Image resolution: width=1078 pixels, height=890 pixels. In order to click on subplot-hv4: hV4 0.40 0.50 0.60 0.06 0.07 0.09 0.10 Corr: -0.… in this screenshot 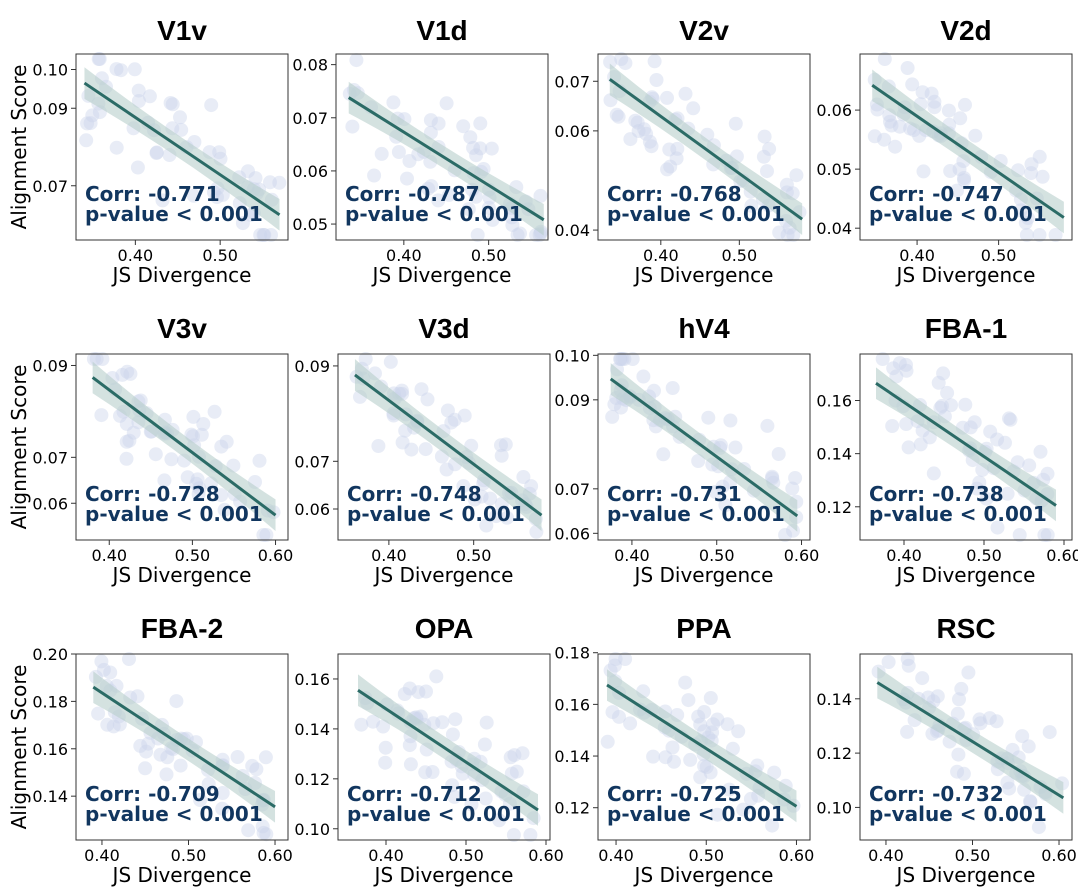, I will do `click(686, 450)`.